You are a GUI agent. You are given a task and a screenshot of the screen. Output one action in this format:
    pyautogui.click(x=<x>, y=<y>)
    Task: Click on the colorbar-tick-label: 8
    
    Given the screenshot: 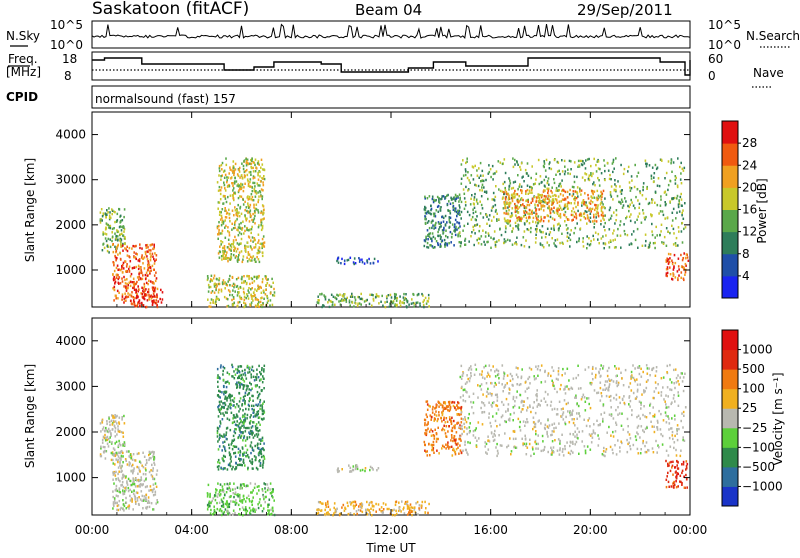 What is the action you would take?
    pyautogui.click(x=746, y=254)
    